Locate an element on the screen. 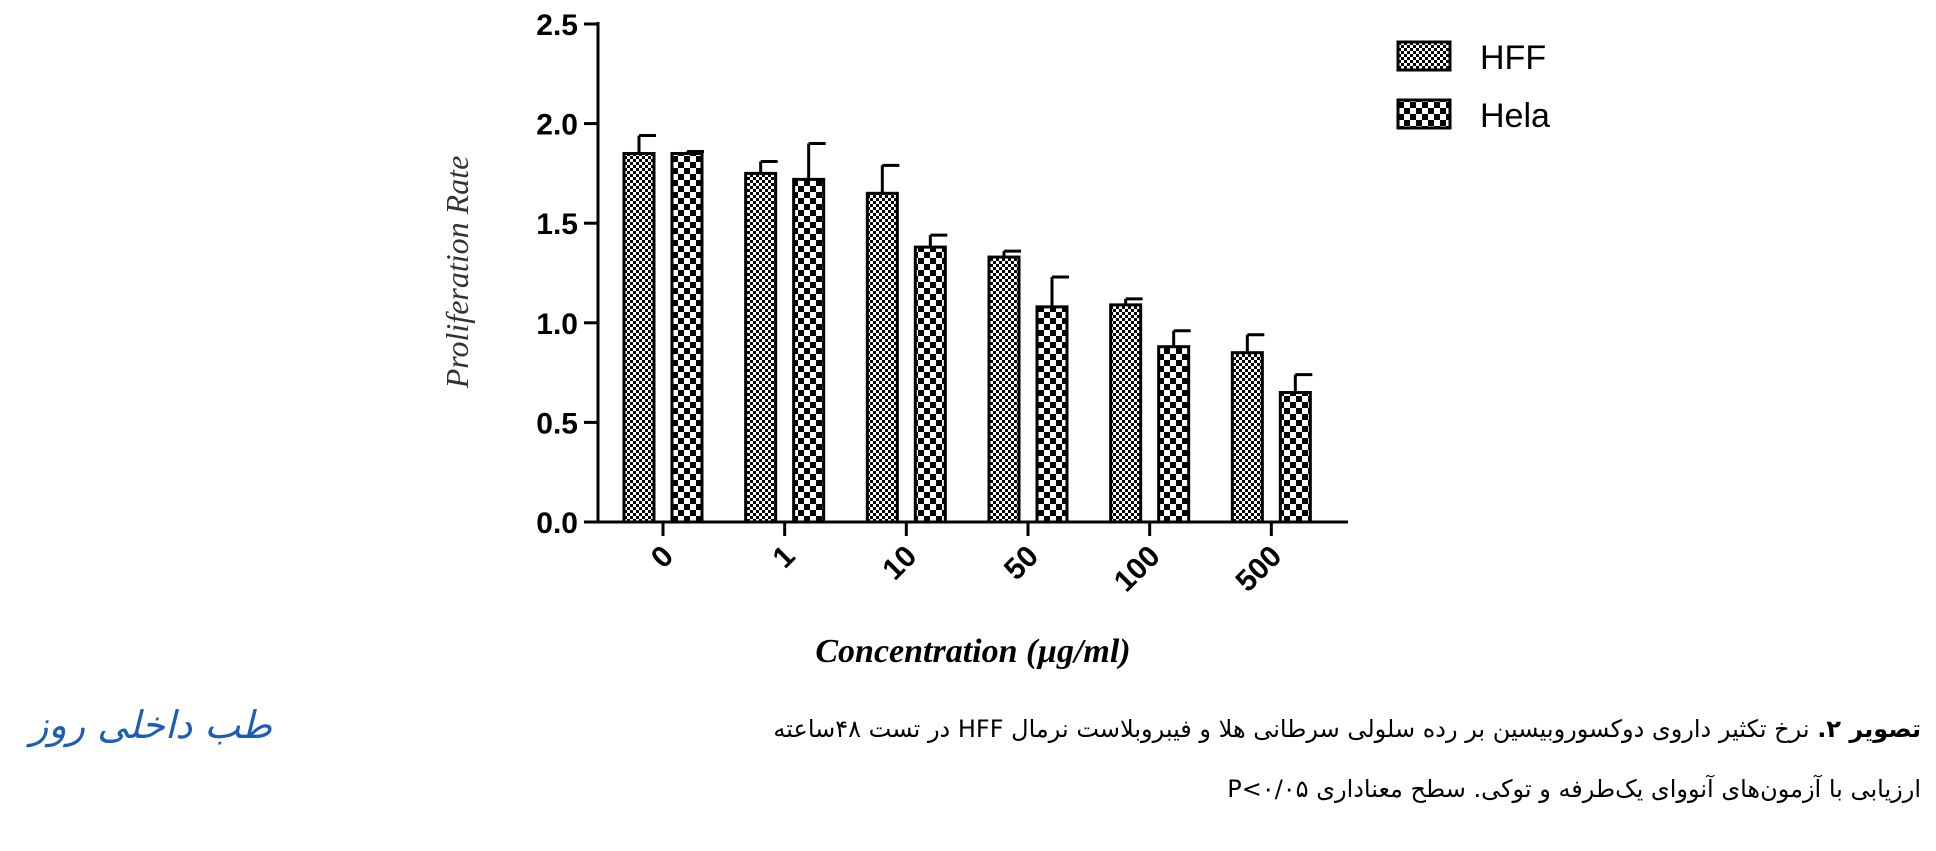  y-tick-label-2.5: 2.5 is located at coordinates (557, 25).